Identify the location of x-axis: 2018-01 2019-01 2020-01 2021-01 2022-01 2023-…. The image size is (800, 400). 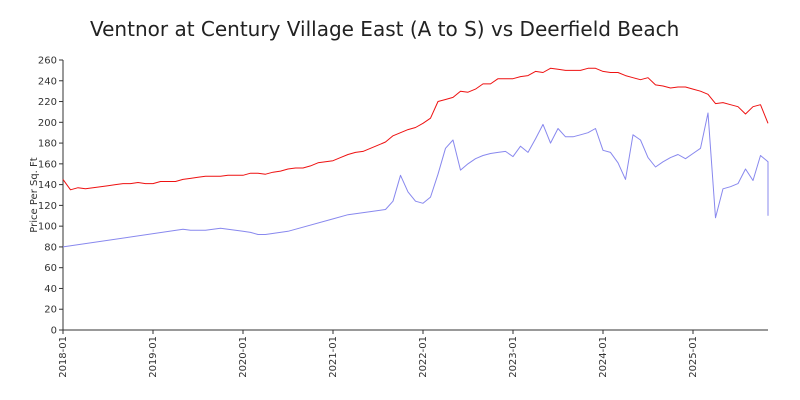
(413, 353).